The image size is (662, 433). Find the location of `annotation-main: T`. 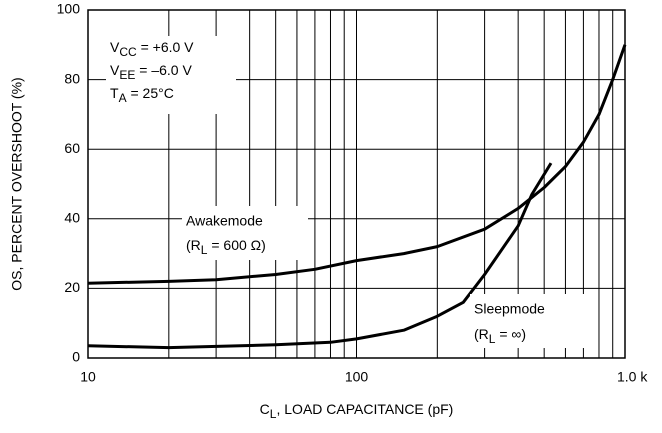

annotation-main: T is located at coordinates (114, 93).